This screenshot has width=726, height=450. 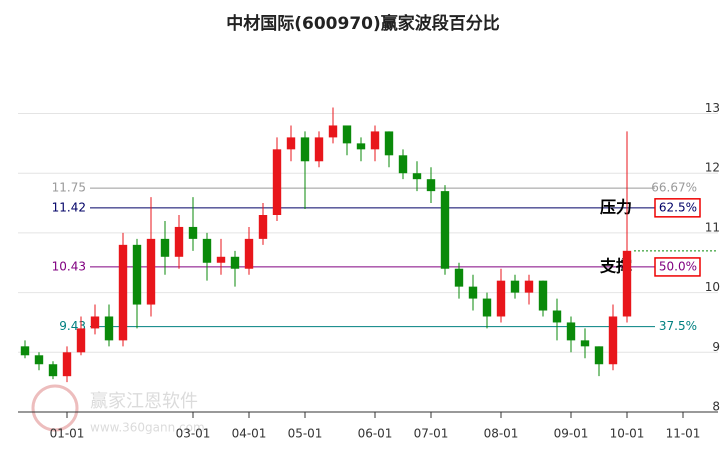 What do you see at coordinates (501, 434) in the screenshot?
I see `x-tick-label: 08-01` at bounding box center [501, 434].